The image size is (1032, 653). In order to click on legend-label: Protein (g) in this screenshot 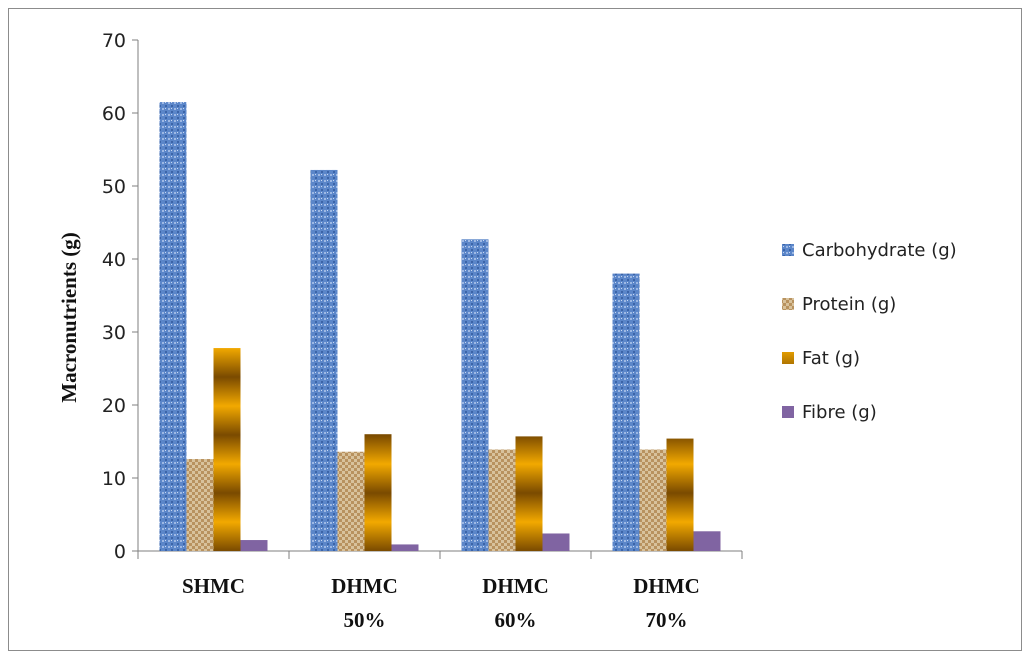, I will do `click(849, 304)`.